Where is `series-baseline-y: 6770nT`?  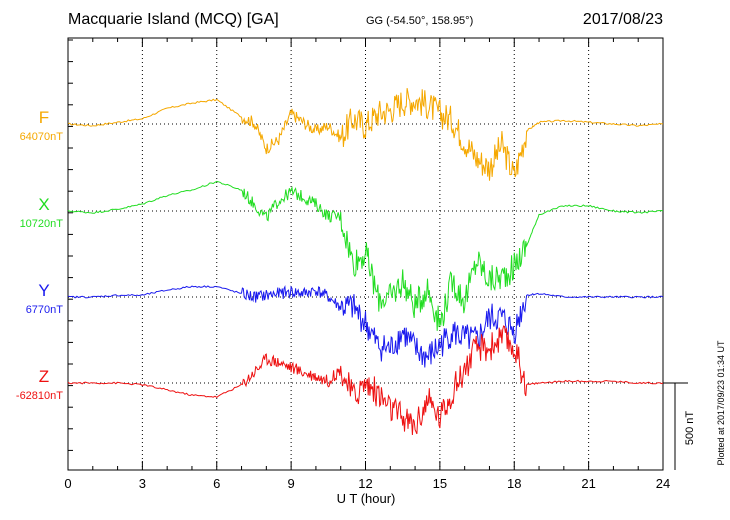
series-baseline-y: 6770nT is located at coordinates (45, 310).